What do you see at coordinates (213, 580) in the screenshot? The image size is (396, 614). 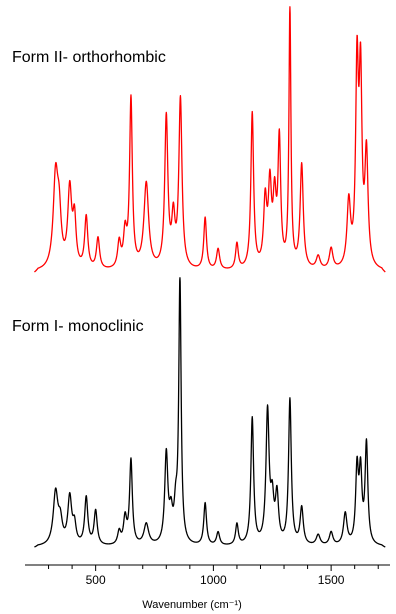 I see `x-tick-label: 1000` at bounding box center [213, 580].